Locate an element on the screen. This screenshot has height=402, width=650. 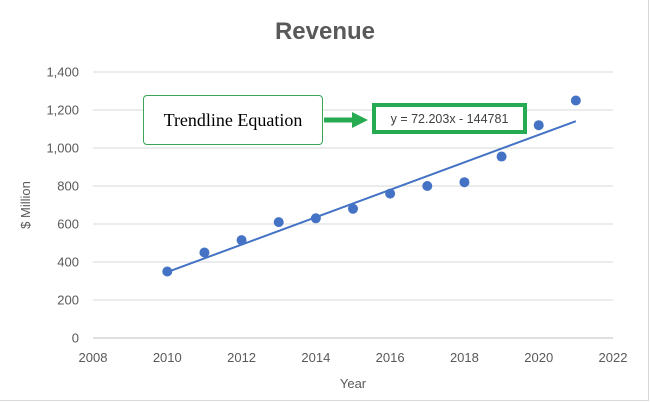
x-tick-label: 2012 is located at coordinates (241, 357).